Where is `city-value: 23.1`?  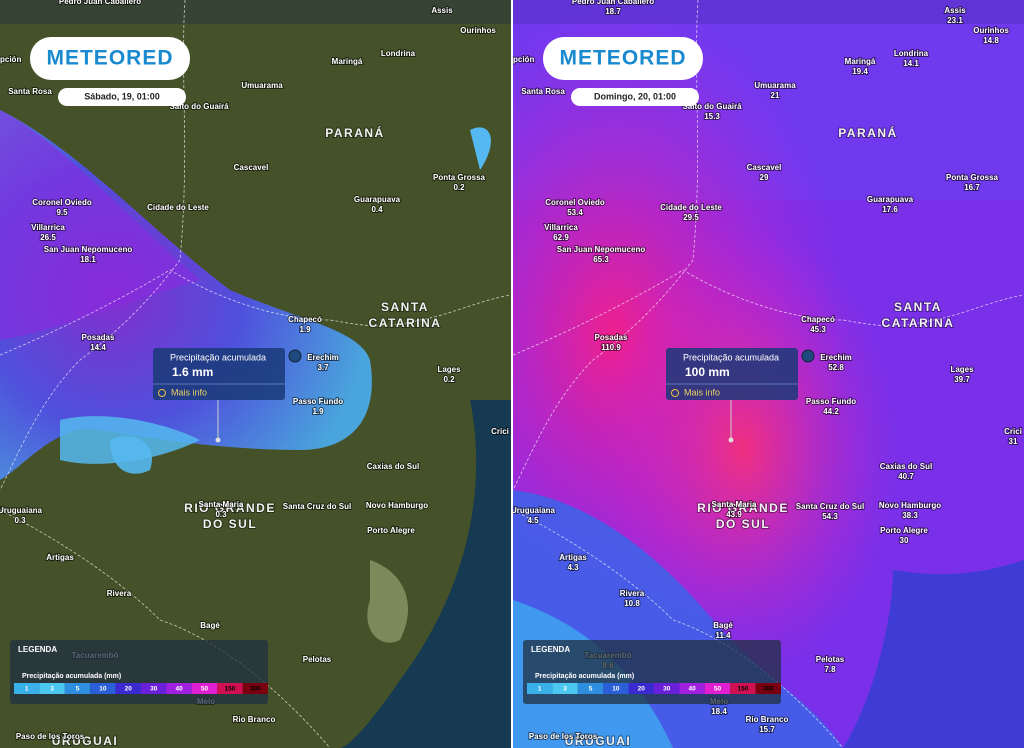
city-value: 23.1 is located at coordinates (955, 20).